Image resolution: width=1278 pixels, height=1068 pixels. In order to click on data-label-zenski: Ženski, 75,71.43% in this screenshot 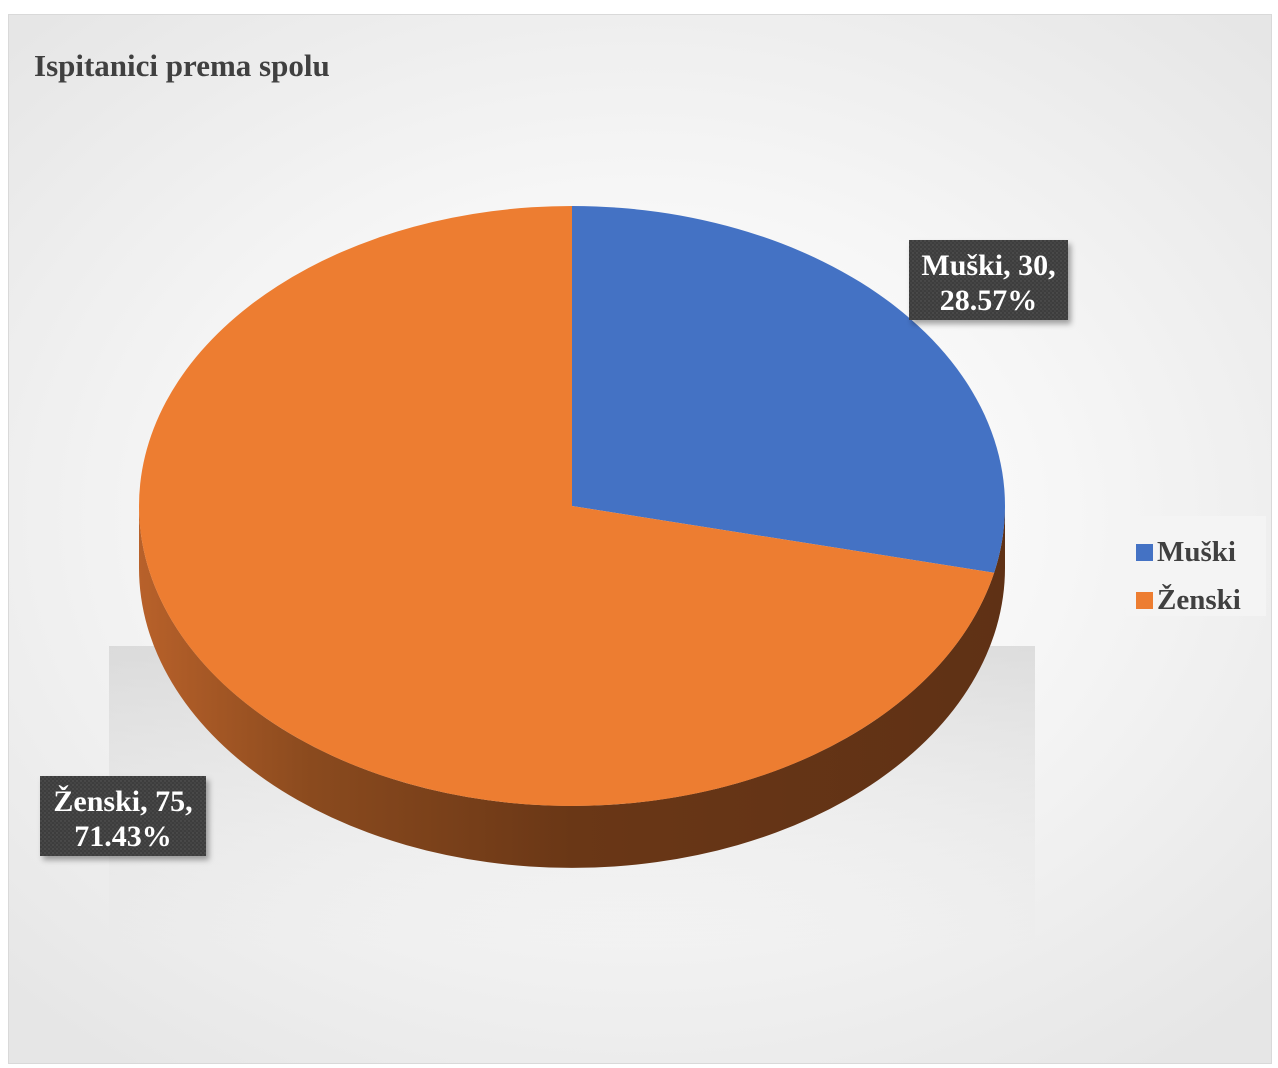, I will do `click(123, 816)`.